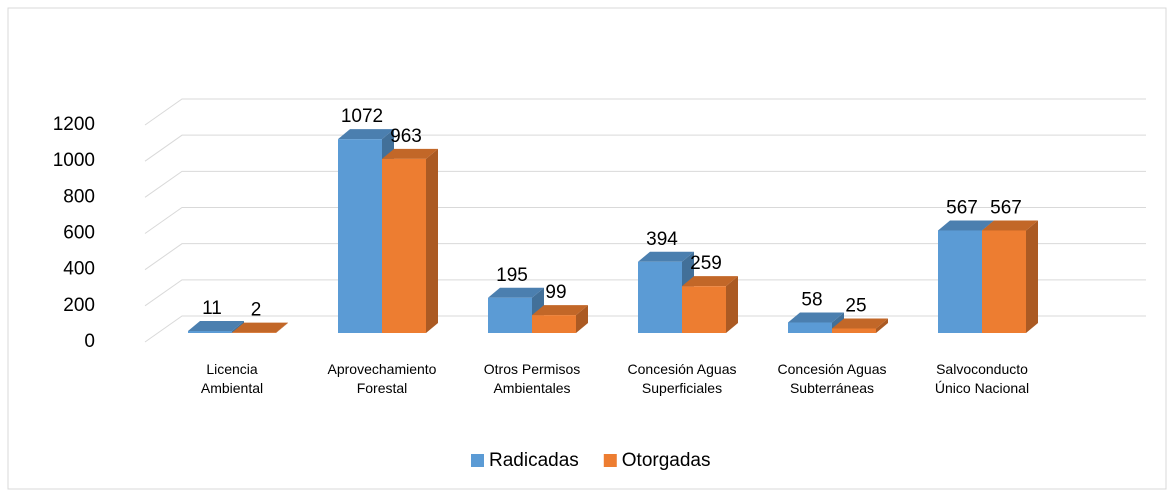 This screenshot has height=497, width=1174. What do you see at coordinates (406, 136) in the screenshot?
I see `value-label: 963` at bounding box center [406, 136].